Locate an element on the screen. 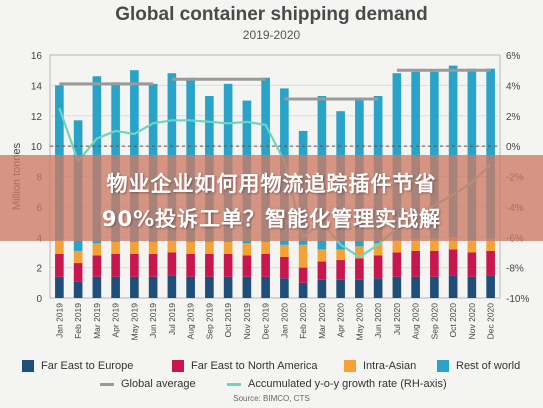 This screenshot has width=543, height=408. x-tick-label: May 2019 is located at coordinates (134, 322).